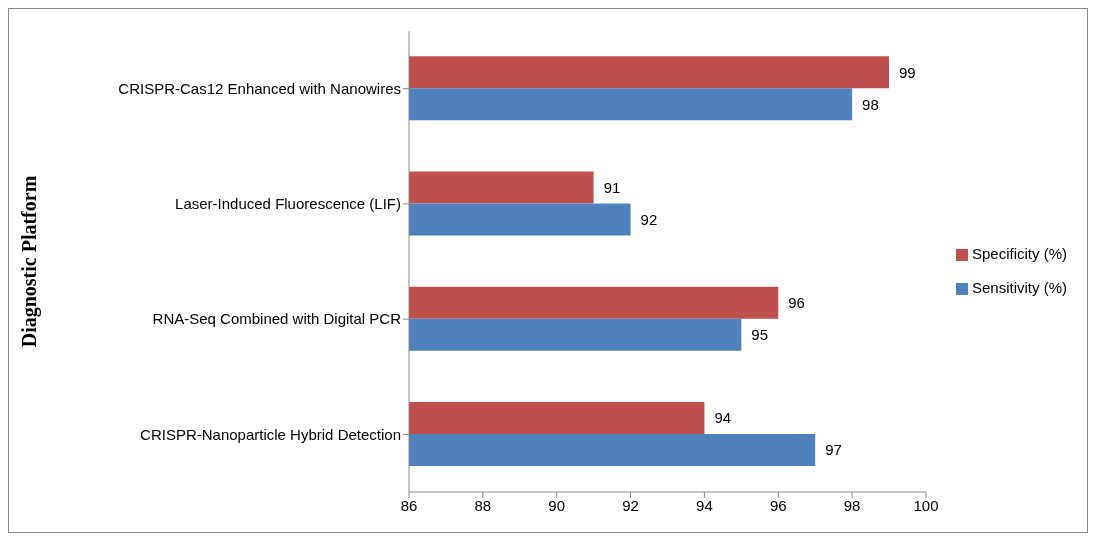  Describe the element at coordinates (907, 72) in the screenshot. I see `data-label: 99` at that location.